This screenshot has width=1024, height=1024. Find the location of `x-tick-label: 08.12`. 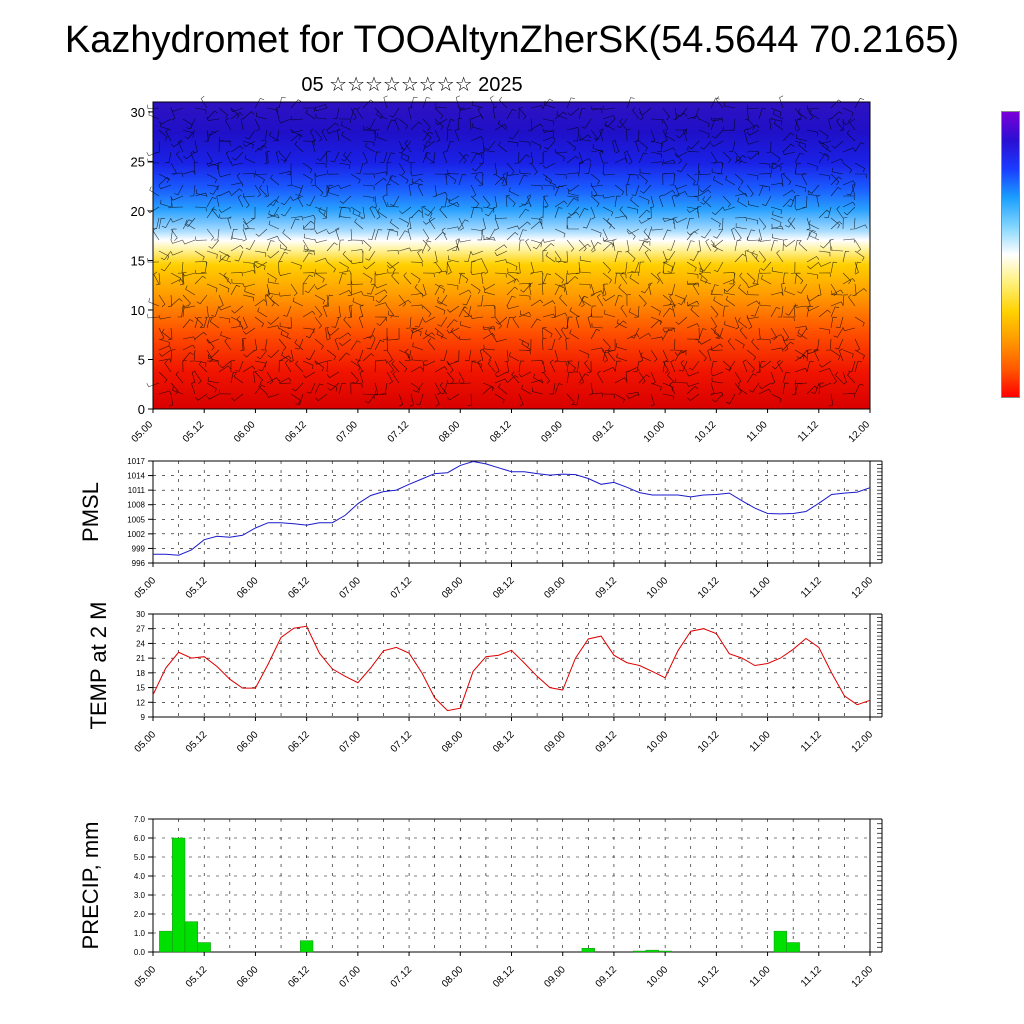

x-tick-label: 08.12 is located at coordinates (504, 977).